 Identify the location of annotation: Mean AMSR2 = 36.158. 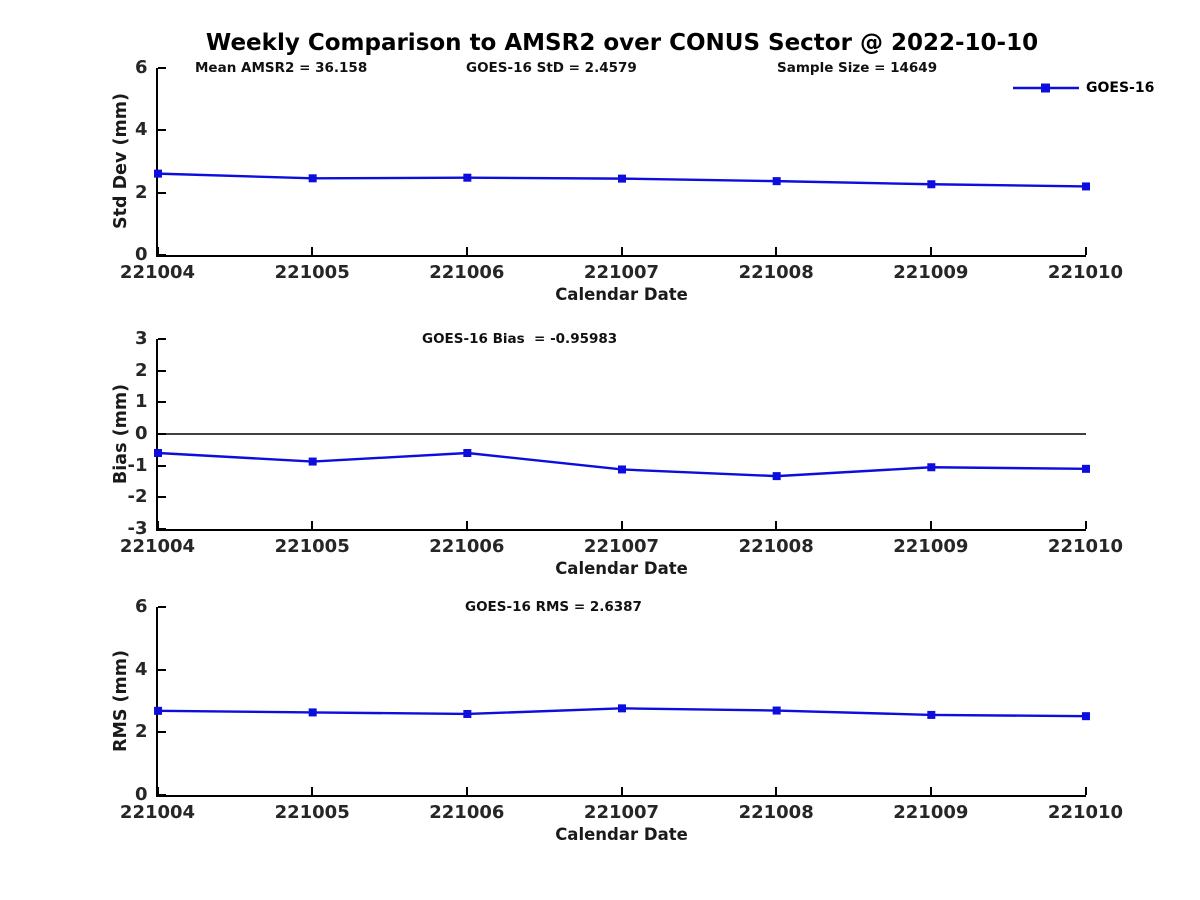
(281, 67).